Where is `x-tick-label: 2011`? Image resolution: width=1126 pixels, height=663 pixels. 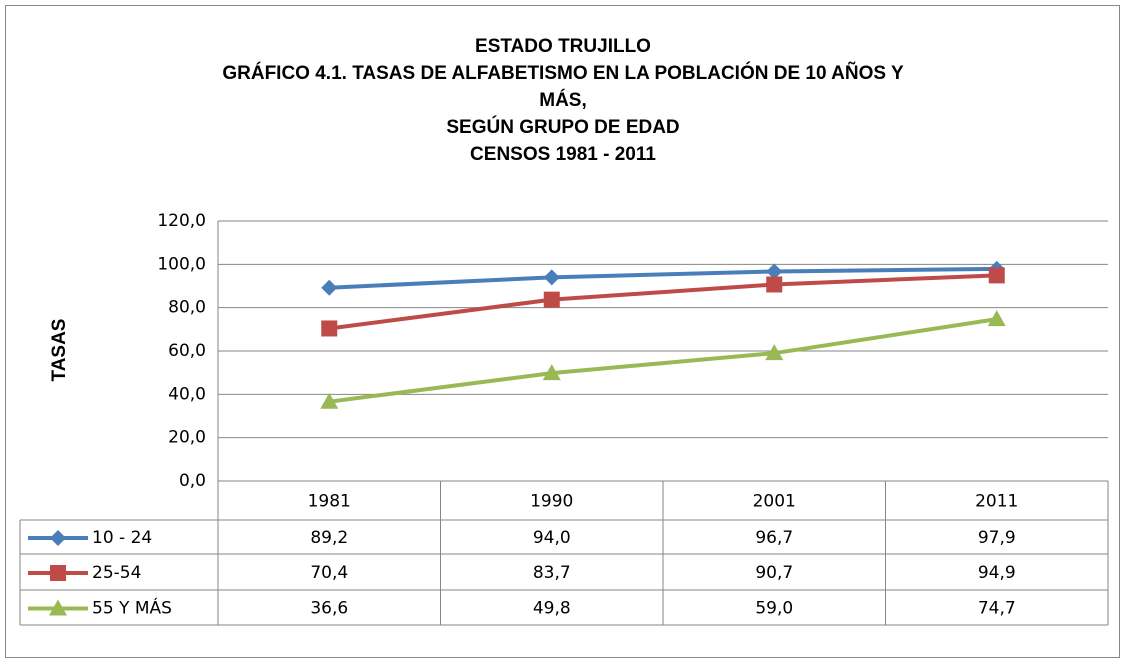 x-tick-label: 2011 is located at coordinates (996, 502).